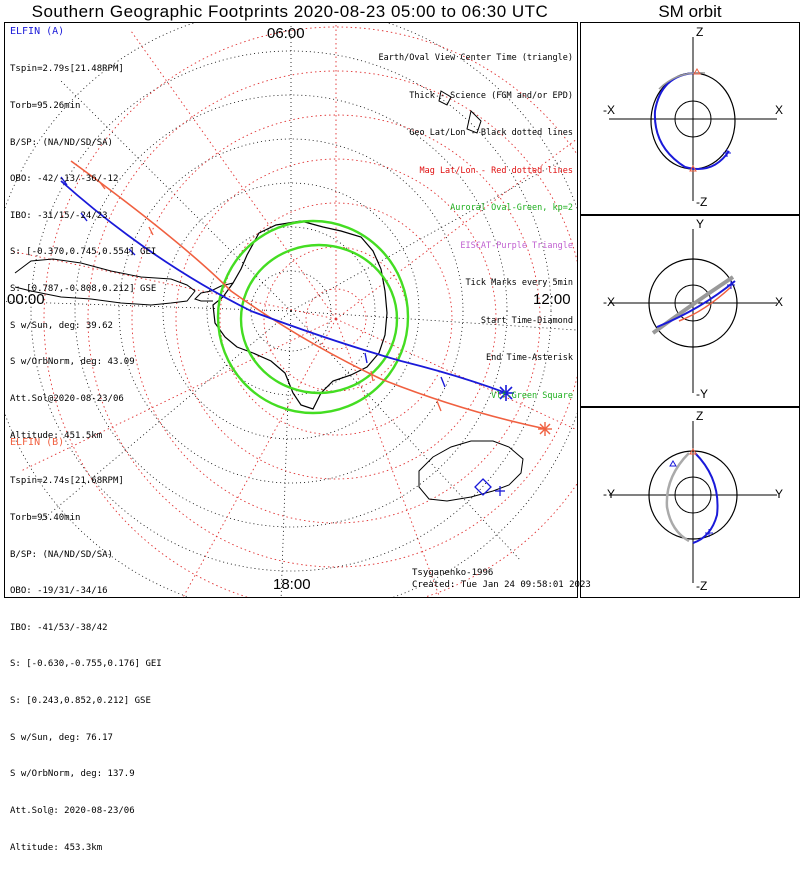 The width and height of the screenshot is (800, 878). Describe the element at coordinates (105, 282) in the screenshot. I see `south-america-coastline` at that location.